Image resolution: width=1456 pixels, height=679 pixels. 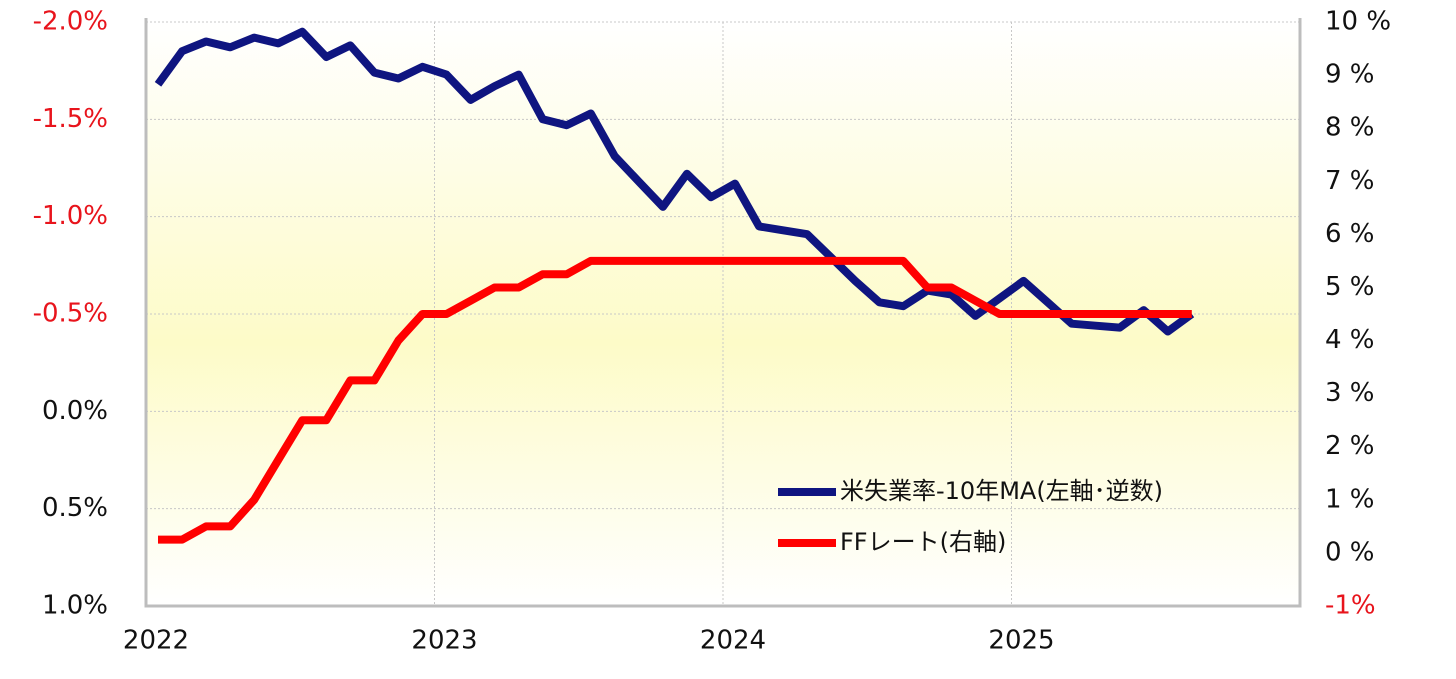 I want to click on y2-tick-label: 7 %, so click(x=1350, y=181).